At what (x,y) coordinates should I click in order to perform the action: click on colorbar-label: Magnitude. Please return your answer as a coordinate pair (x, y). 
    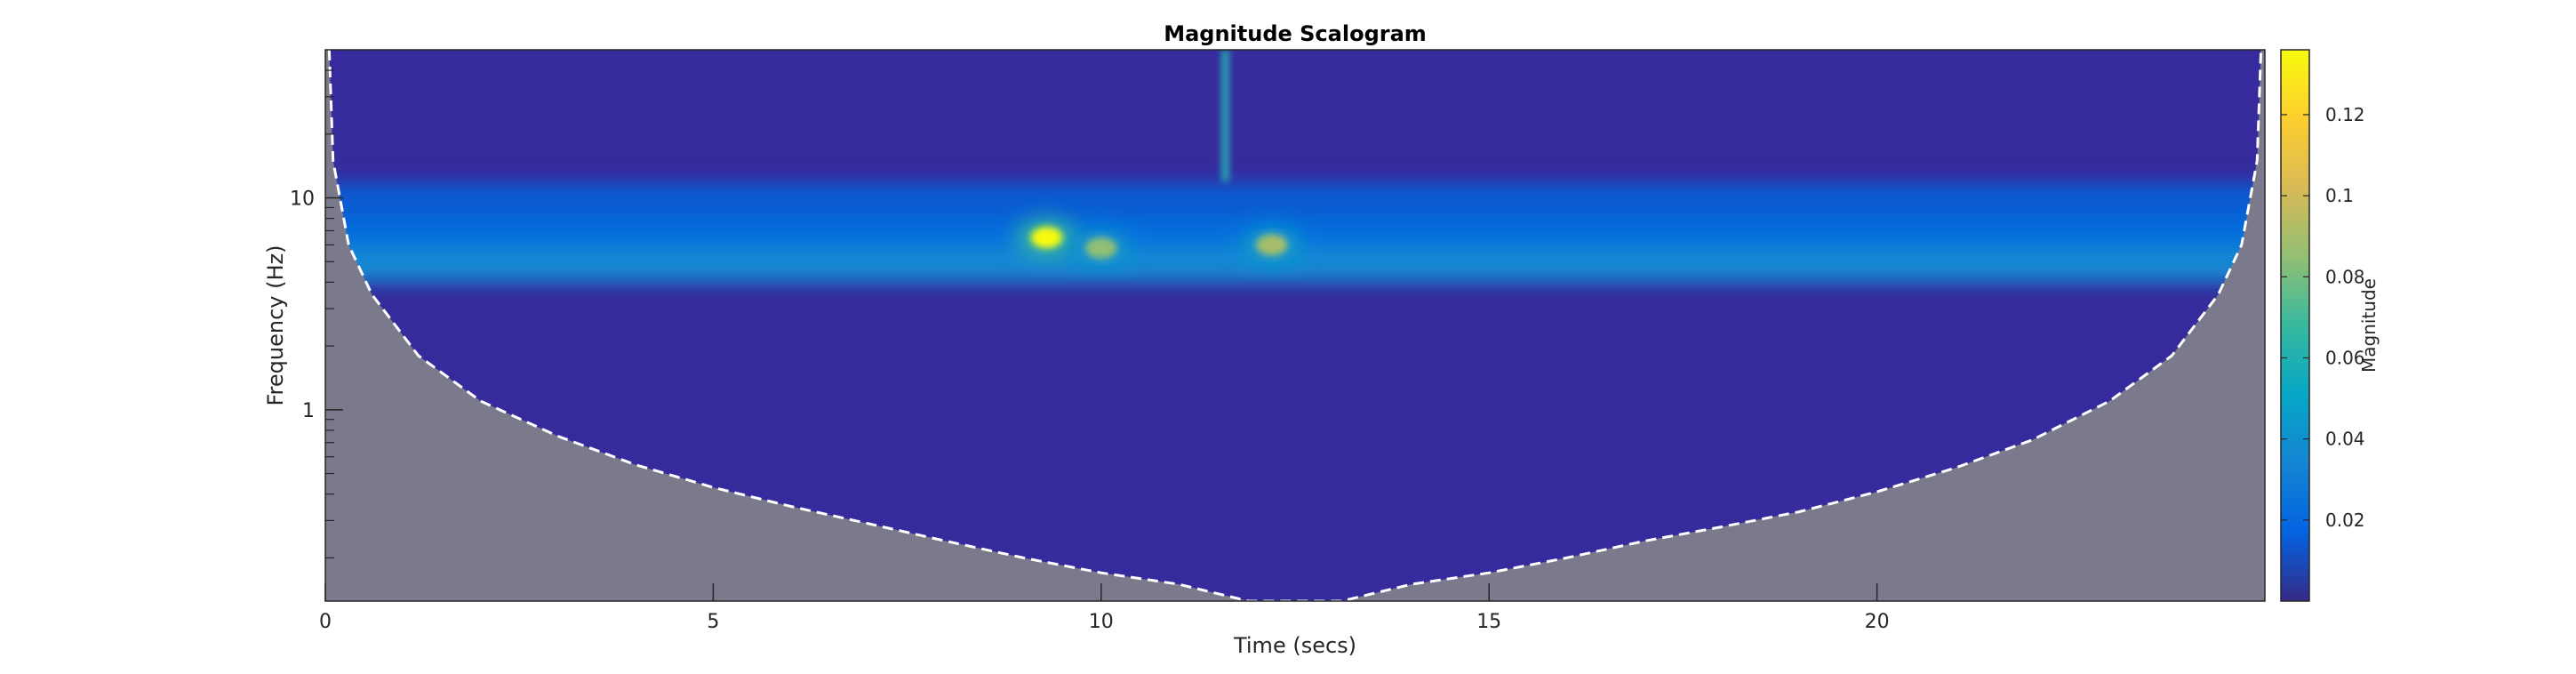
    Looking at the image, I should click on (2369, 326).